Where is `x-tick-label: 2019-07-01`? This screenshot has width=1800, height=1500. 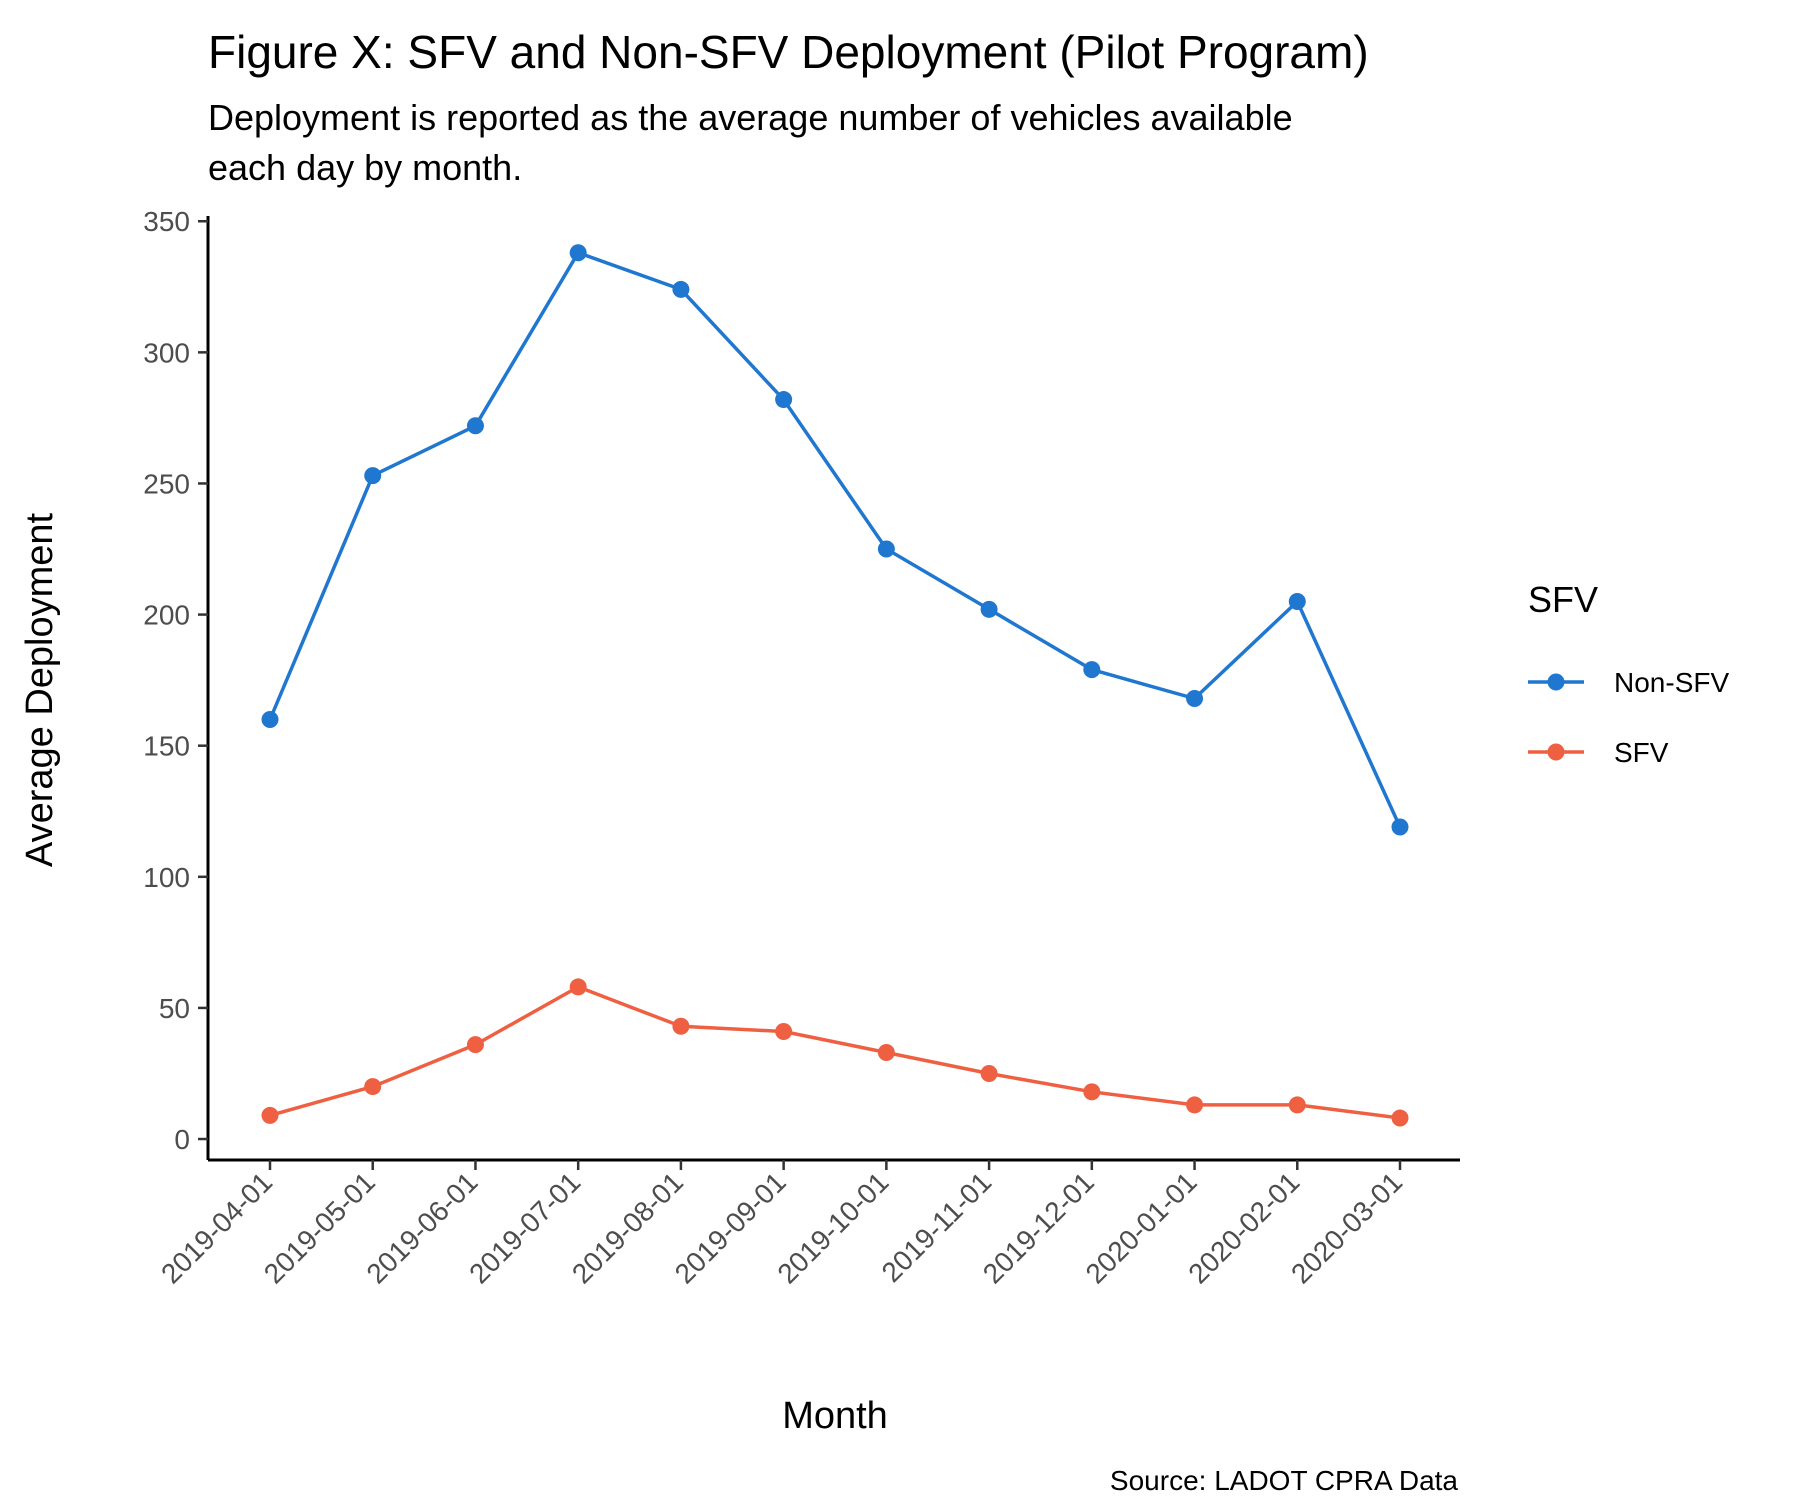 x-tick-label: 2019-07-01 is located at coordinates (524, 1227).